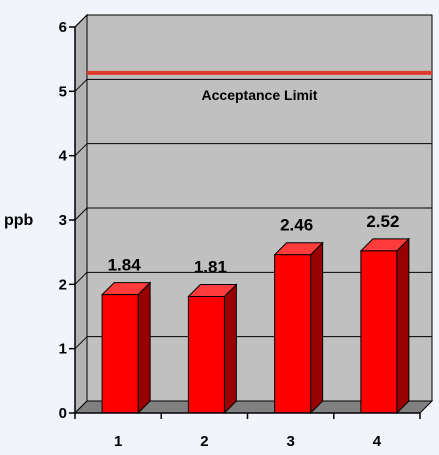  I want to click on y-tick-label: 6, so click(63, 27).